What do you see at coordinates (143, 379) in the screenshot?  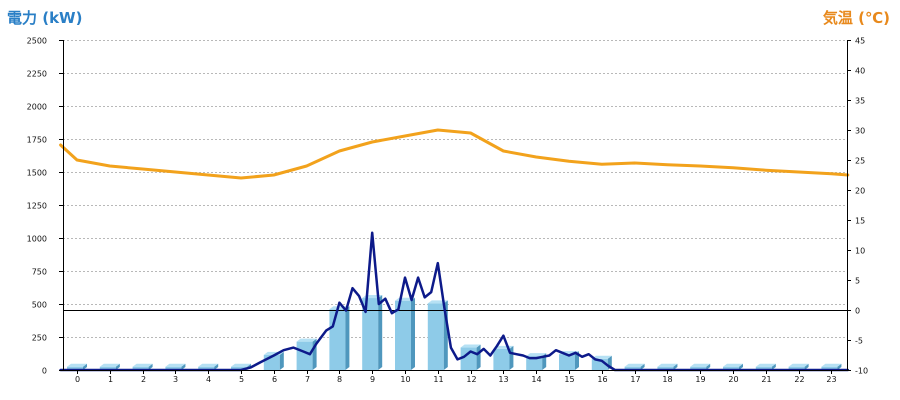 I see `x-tick-label: 2` at bounding box center [143, 379].